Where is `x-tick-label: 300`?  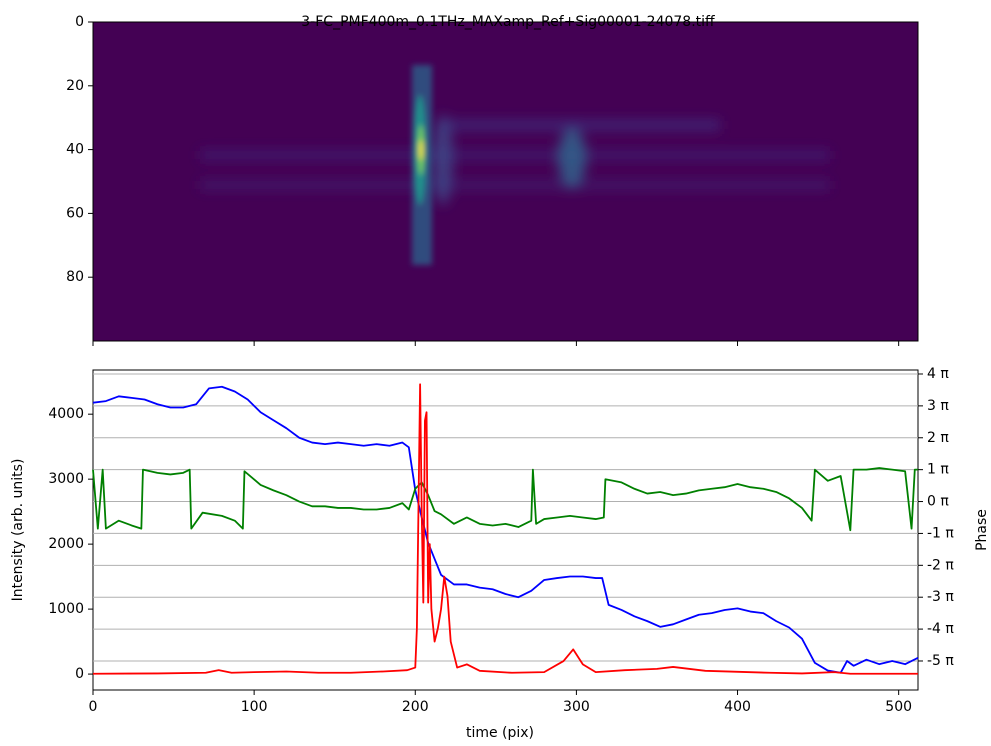
x-tick-label: 300 is located at coordinates (576, 707).